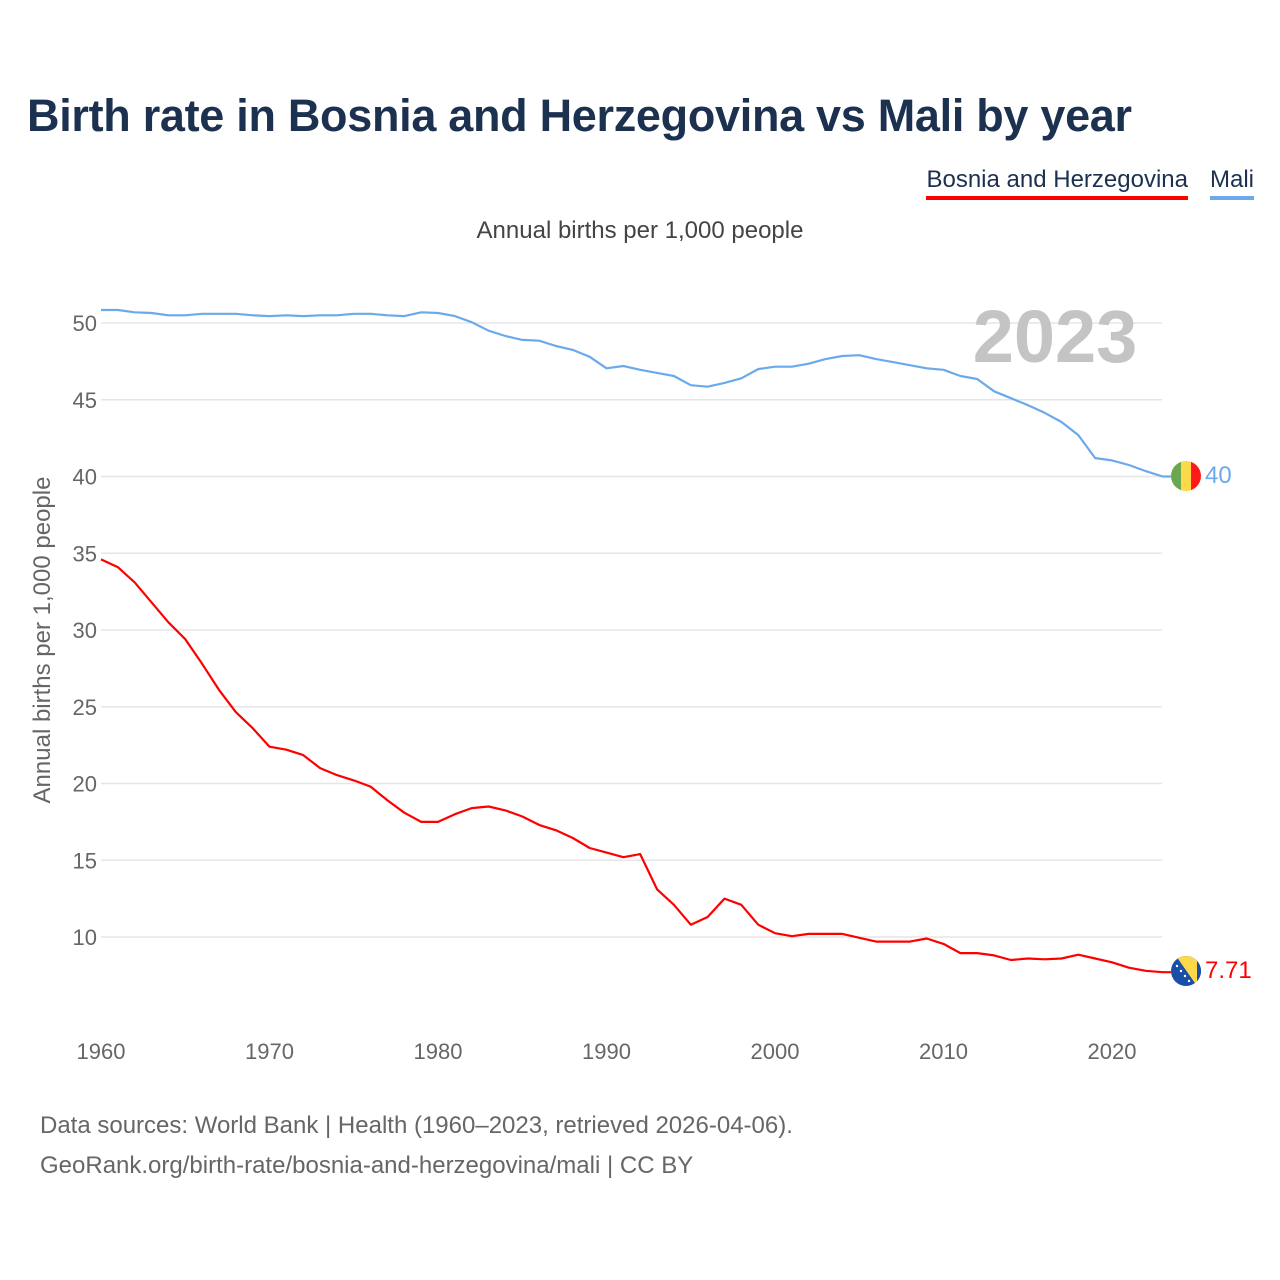 The image size is (1280, 1280). Describe the element at coordinates (101, 1051) in the screenshot. I see `x-tick-label: 1960` at that location.